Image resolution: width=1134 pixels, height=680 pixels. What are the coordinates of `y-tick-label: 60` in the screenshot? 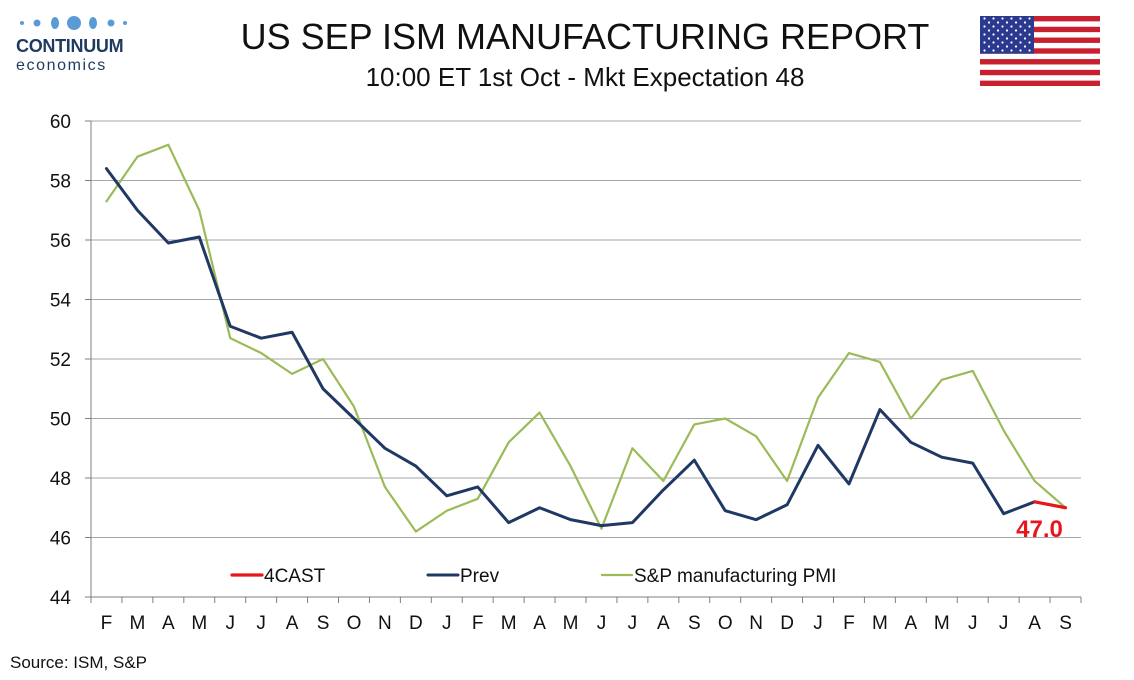 It's located at (60, 122).